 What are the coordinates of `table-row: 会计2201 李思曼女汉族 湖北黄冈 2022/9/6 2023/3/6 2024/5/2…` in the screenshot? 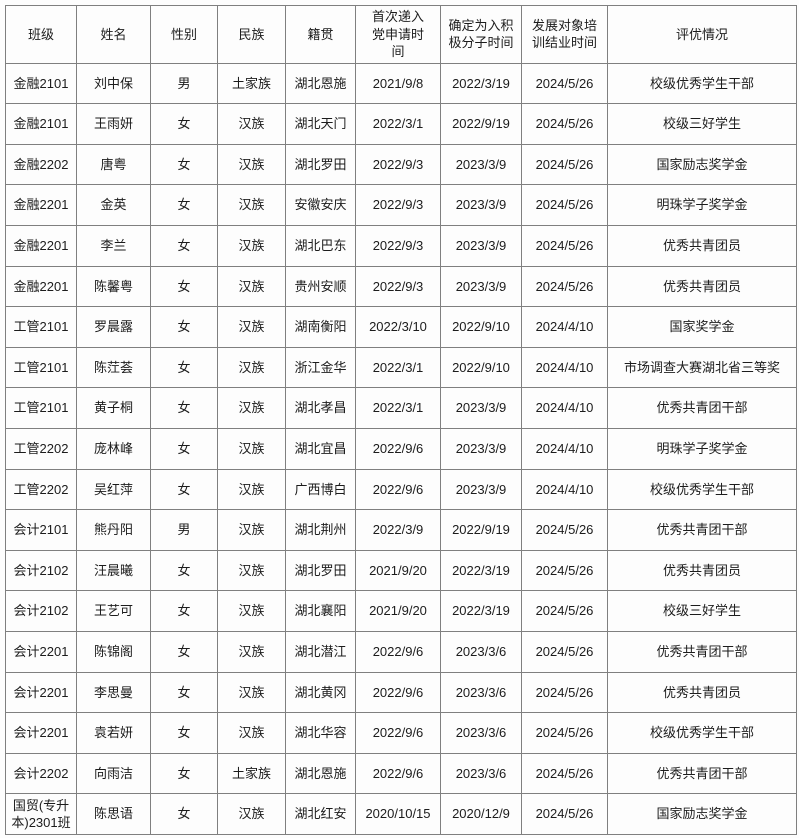 It's located at (401, 692).